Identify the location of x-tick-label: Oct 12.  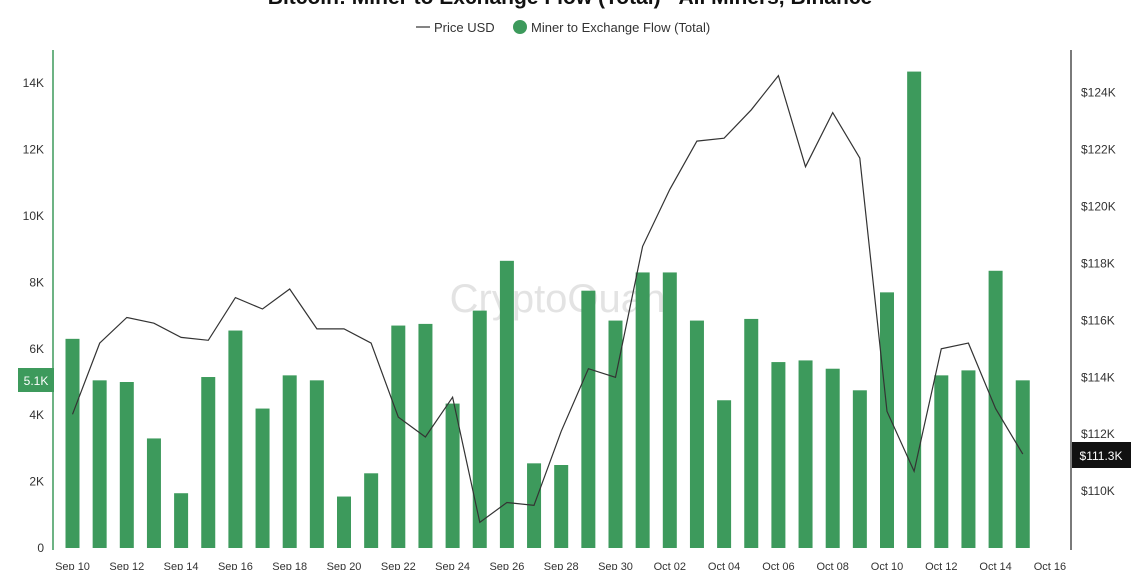
(941, 565).